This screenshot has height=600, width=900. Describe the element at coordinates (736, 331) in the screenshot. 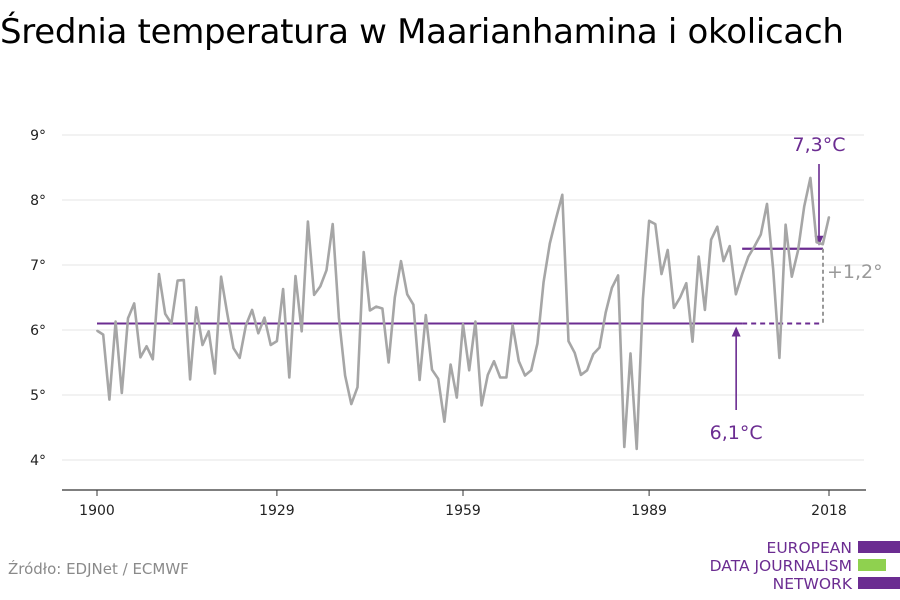

I see `baseline-arrow-head` at that location.